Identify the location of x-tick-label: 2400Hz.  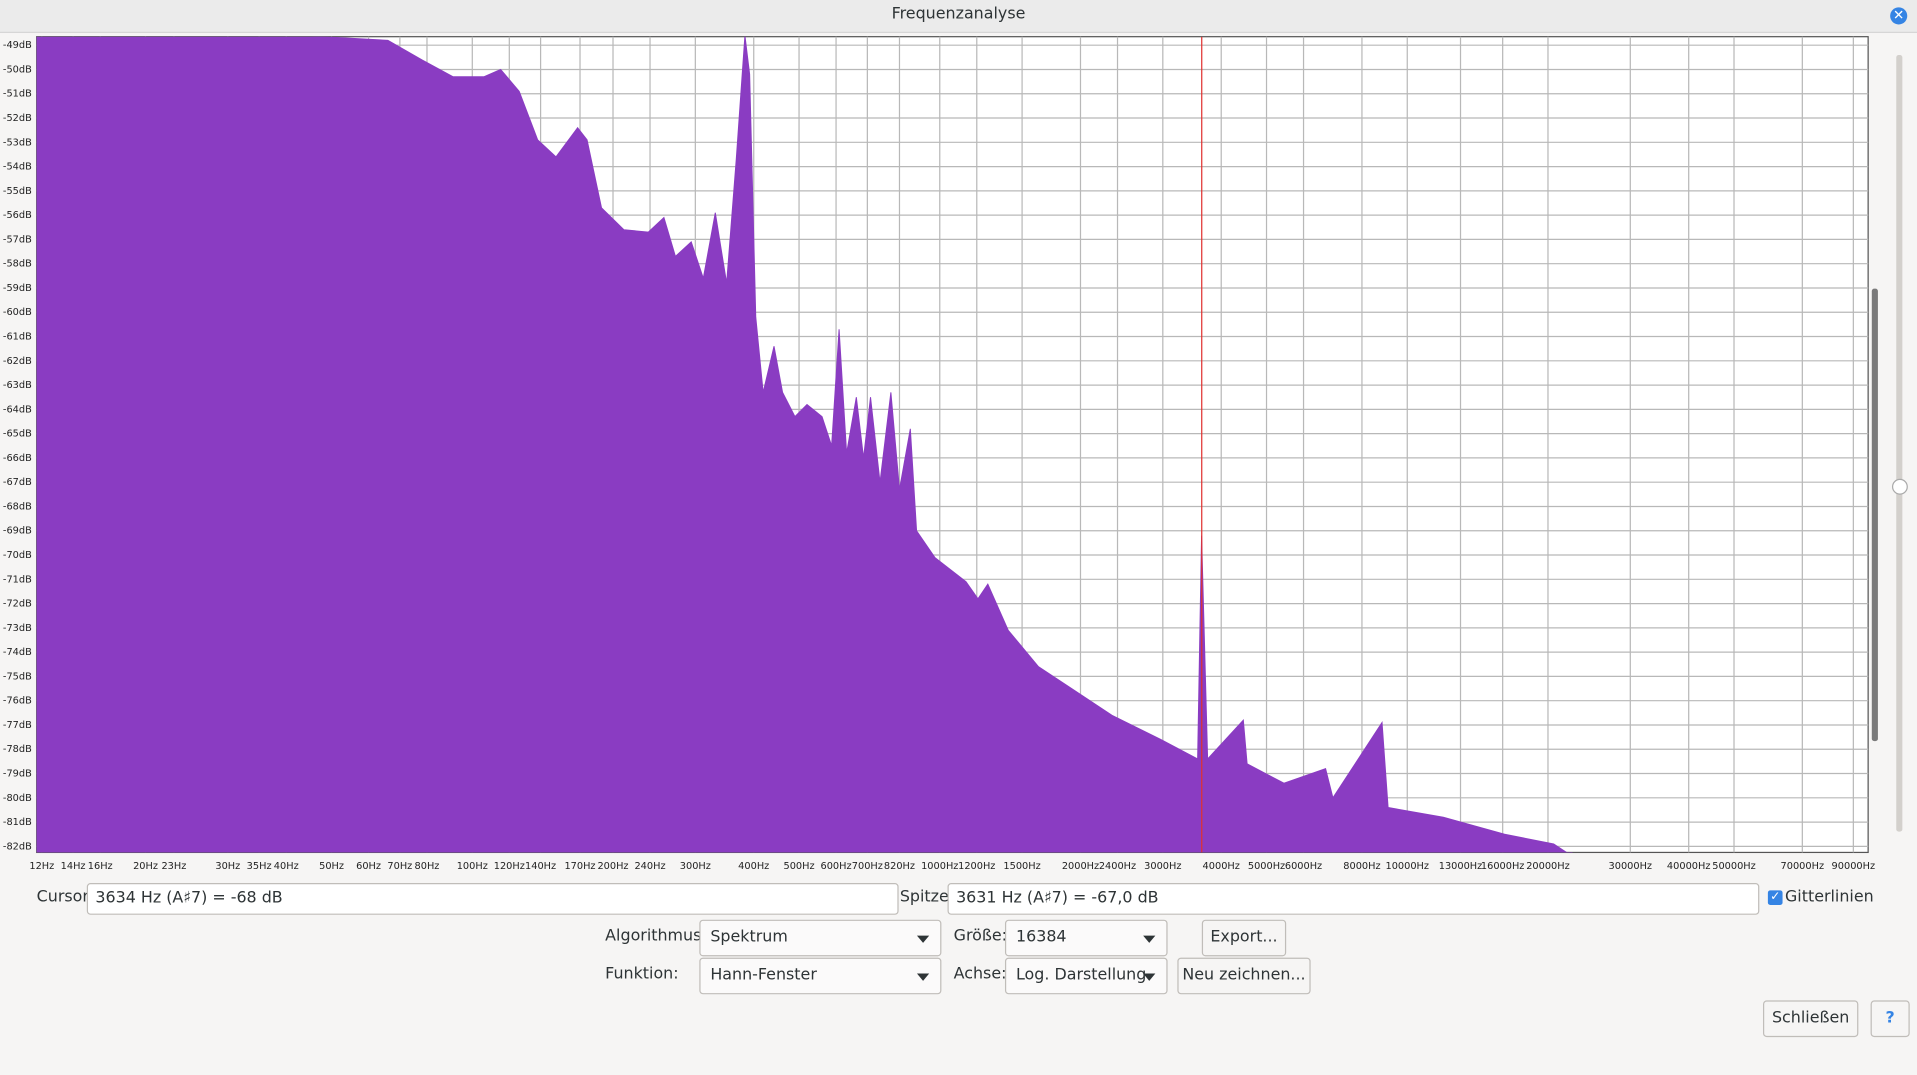
(1117, 866).